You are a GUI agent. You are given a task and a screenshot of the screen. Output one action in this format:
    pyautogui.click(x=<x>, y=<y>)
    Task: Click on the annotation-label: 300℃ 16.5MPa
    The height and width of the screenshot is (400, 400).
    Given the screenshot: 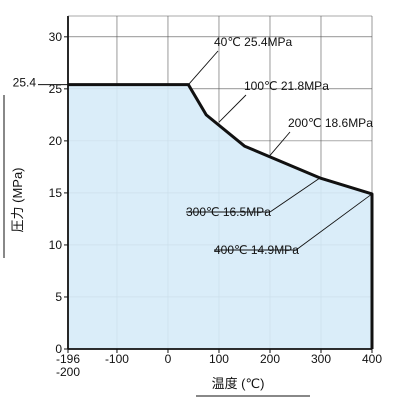 What is the action you would take?
    pyautogui.click(x=228, y=212)
    